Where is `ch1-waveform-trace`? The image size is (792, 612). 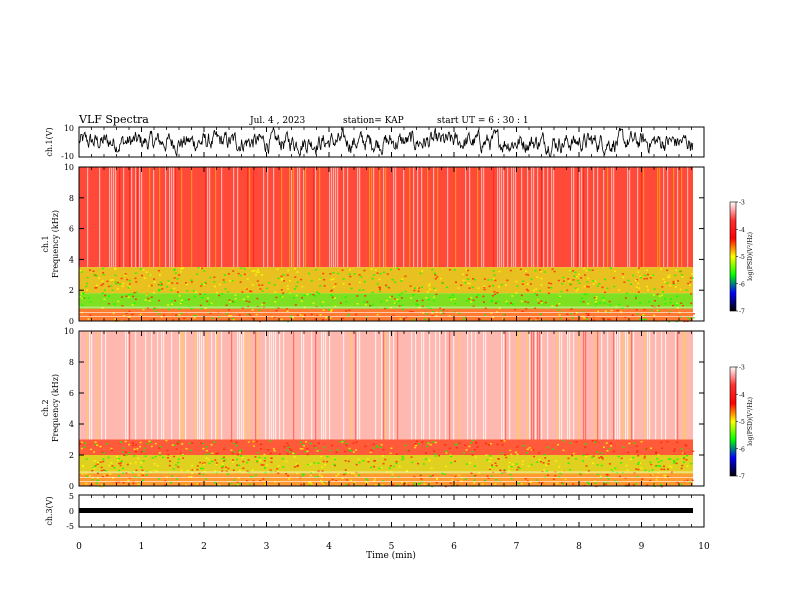 ch1-waveform-trace is located at coordinates (386, 142).